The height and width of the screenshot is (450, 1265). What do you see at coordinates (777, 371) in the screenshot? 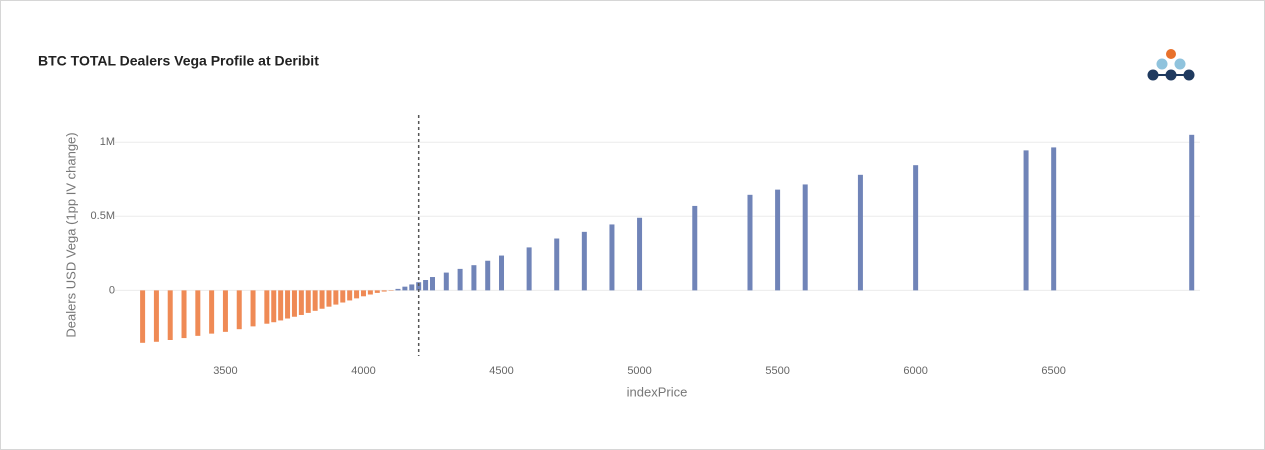
I see `x-tick-label: 5500` at bounding box center [777, 371].